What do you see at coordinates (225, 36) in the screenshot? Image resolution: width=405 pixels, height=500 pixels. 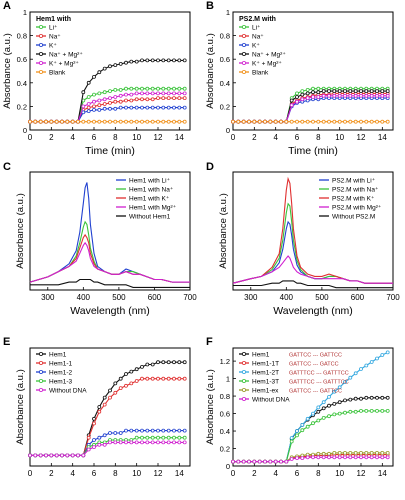 I see `y-tick-label: 0.8` at bounding box center [225, 36].